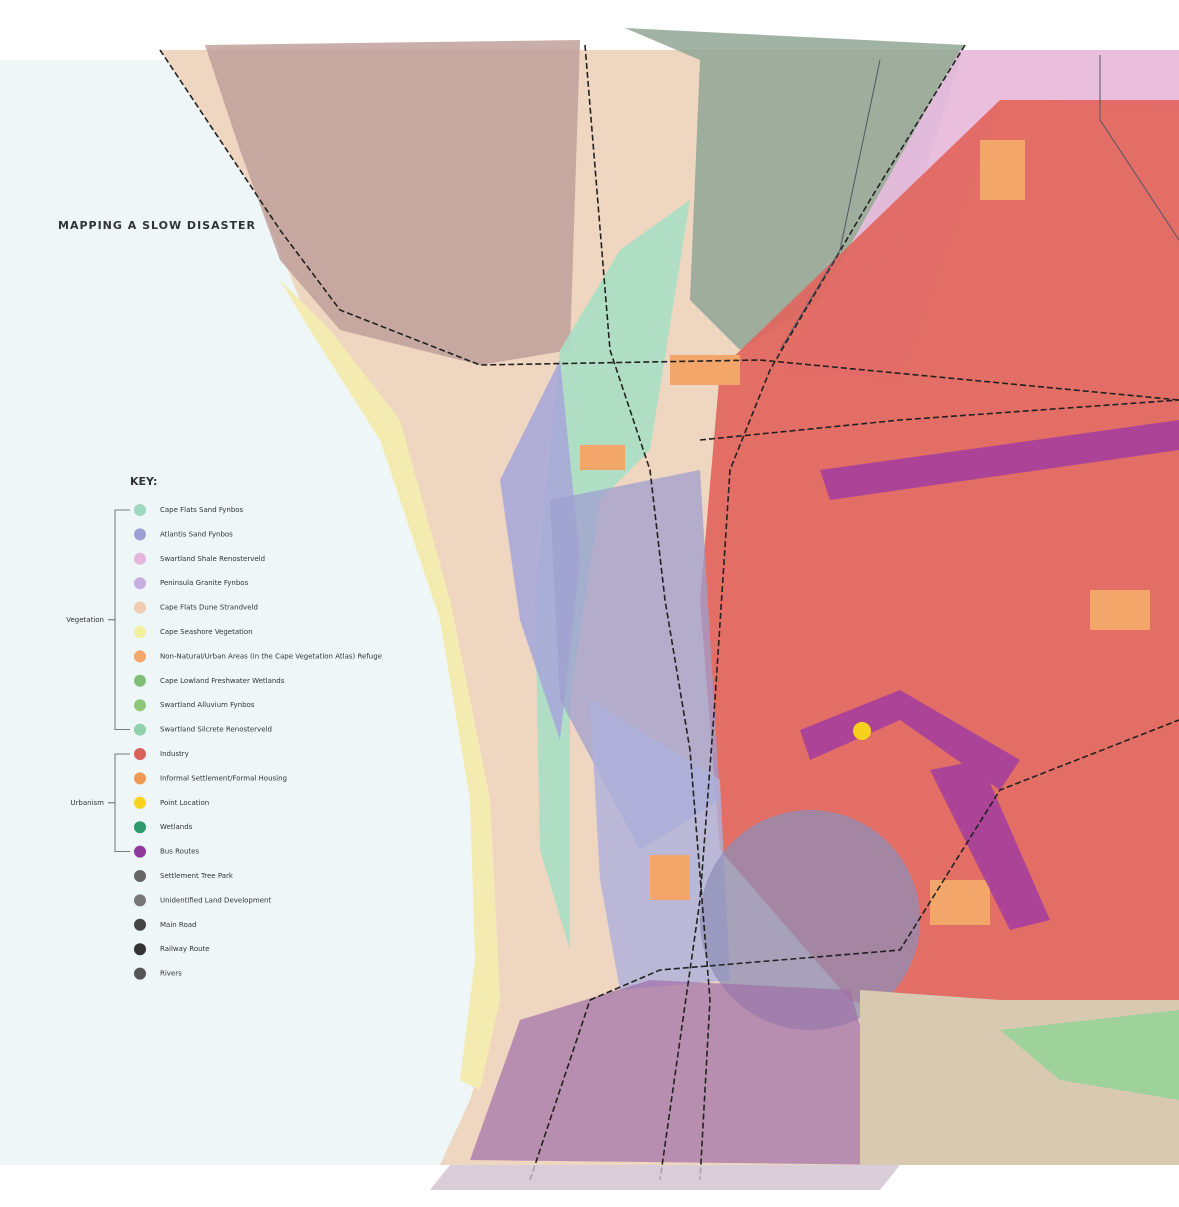 The image size is (1179, 1207). What do you see at coordinates (989, 675) in the screenshot?
I see `bus-routes` at bounding box center [989, 675].